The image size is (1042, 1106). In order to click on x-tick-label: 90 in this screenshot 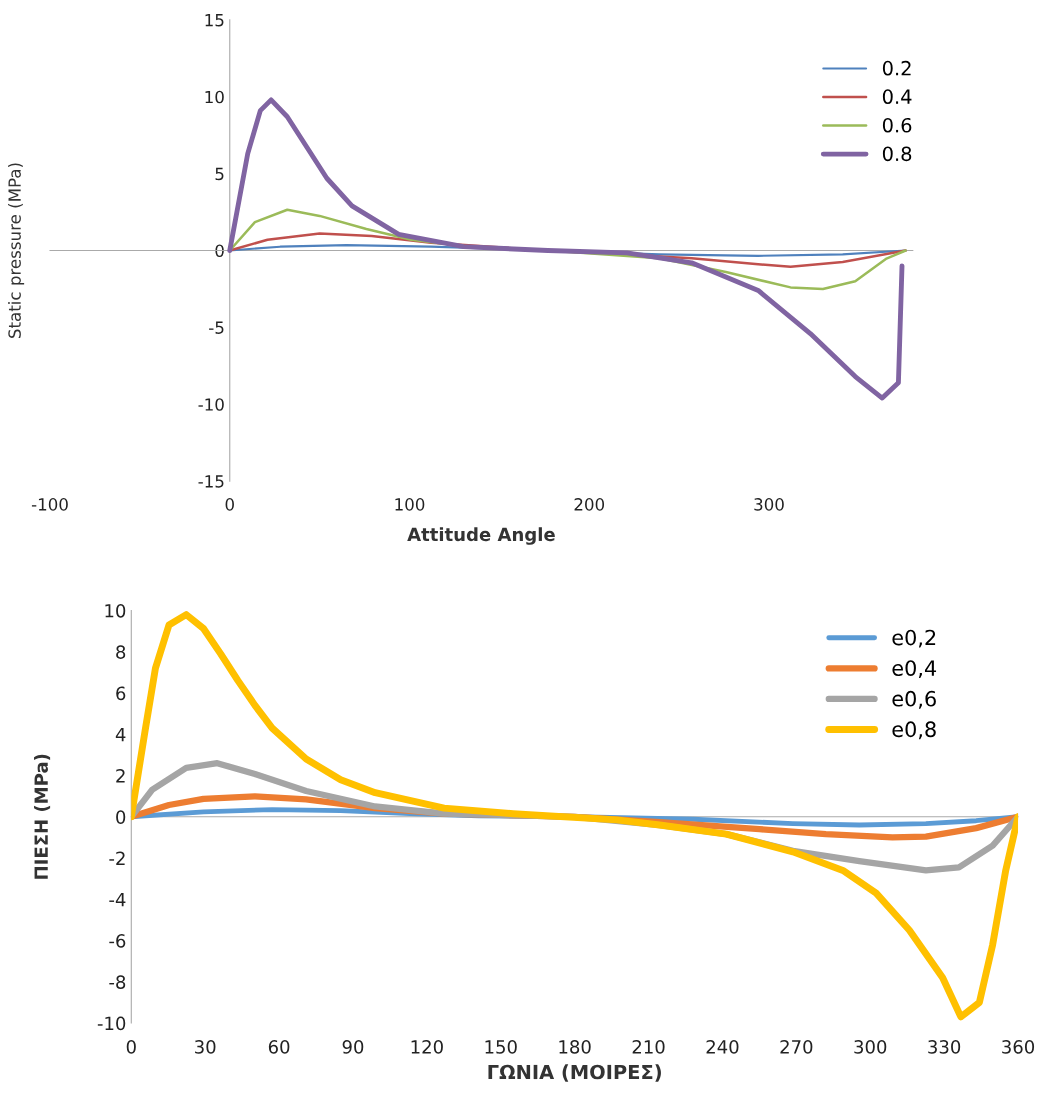, I will do `click(353, 1047)`.